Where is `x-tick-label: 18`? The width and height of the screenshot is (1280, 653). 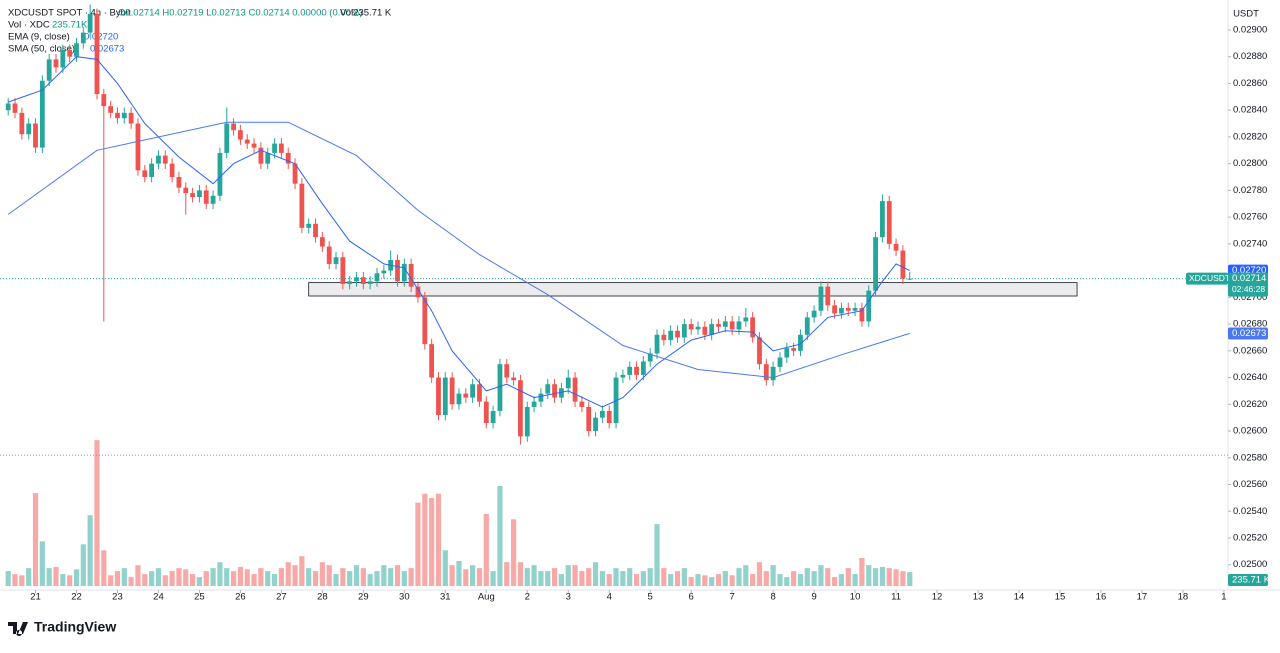 x-tick-label: 18 is located at coordinates (1183, 597).